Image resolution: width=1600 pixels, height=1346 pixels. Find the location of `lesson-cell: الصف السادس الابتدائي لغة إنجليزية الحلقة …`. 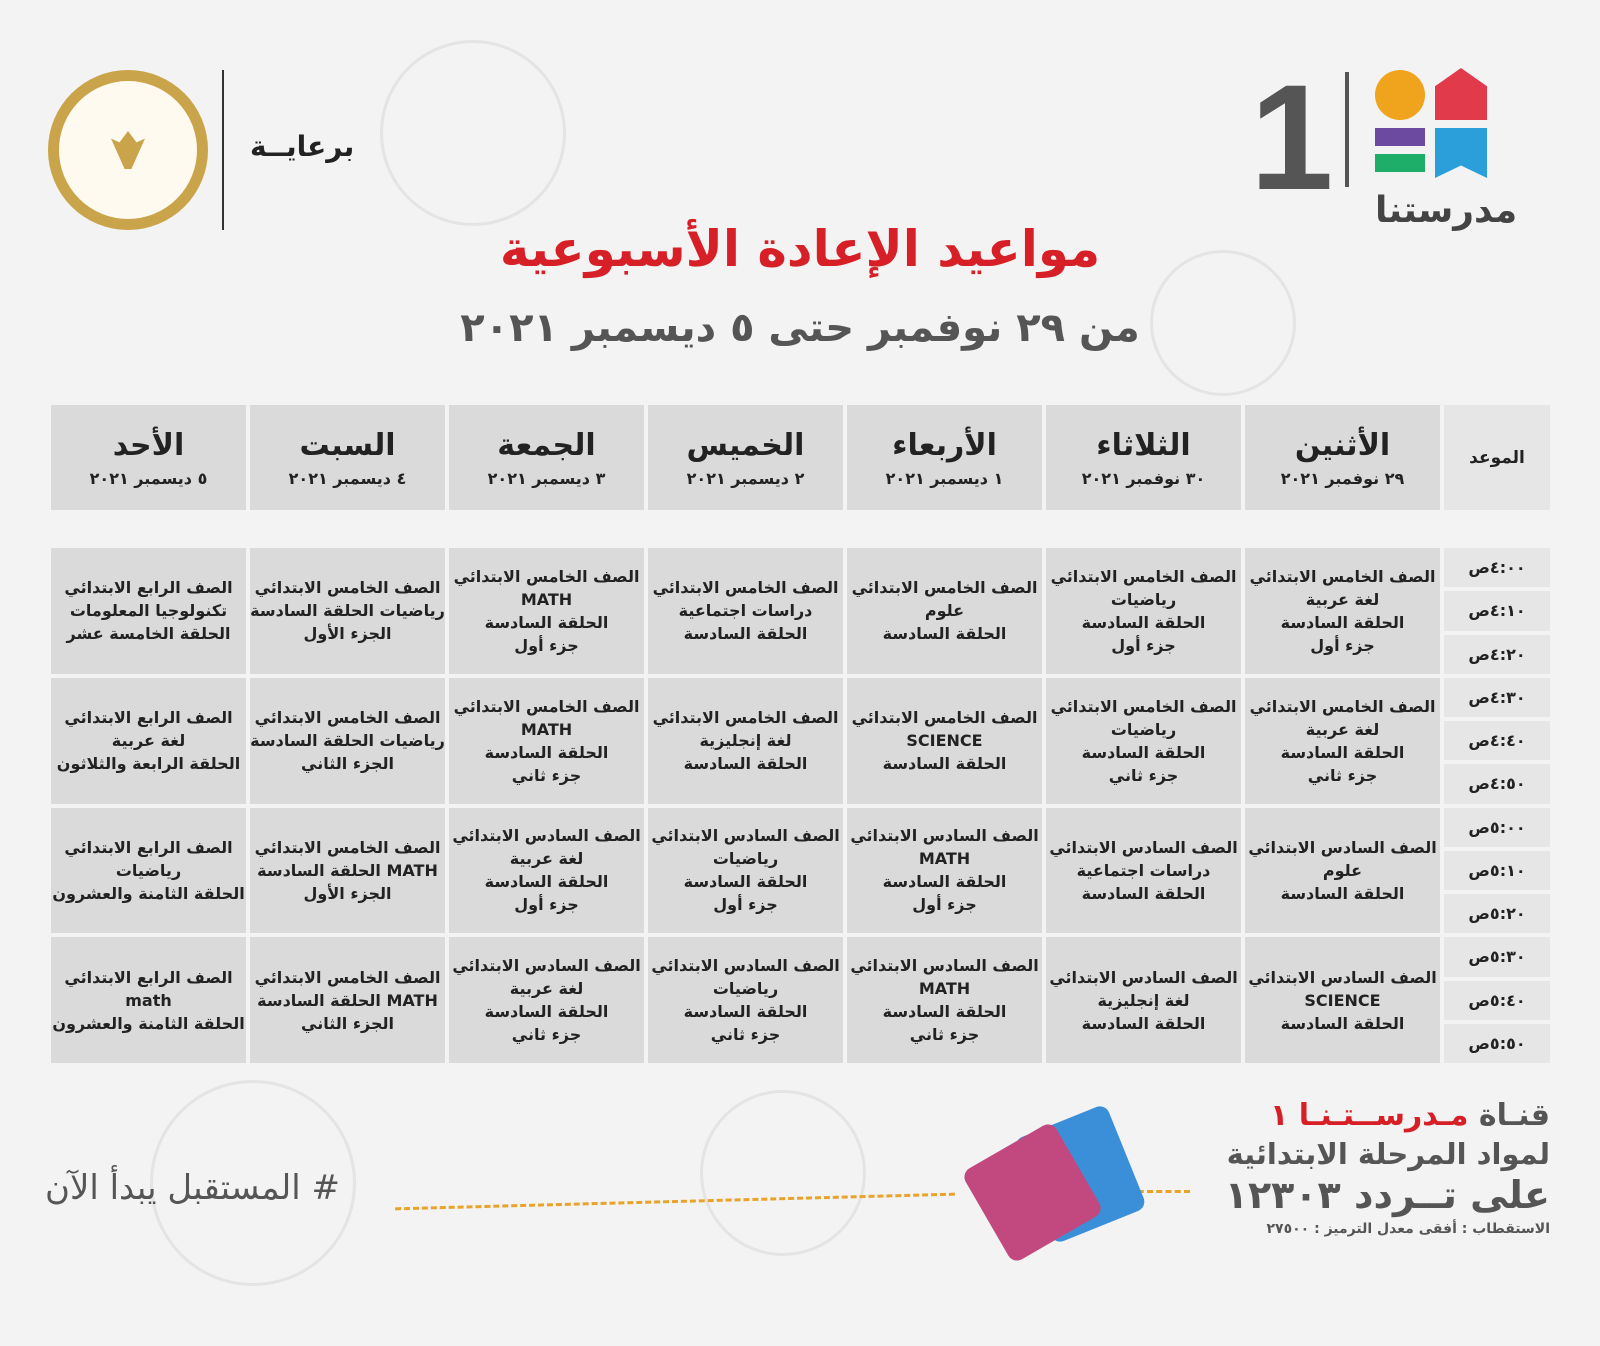

lesson-cell: الصف السادس الابتدائي لغة إنجليزية الحلقة … is located at coordinates (1143, 1000).